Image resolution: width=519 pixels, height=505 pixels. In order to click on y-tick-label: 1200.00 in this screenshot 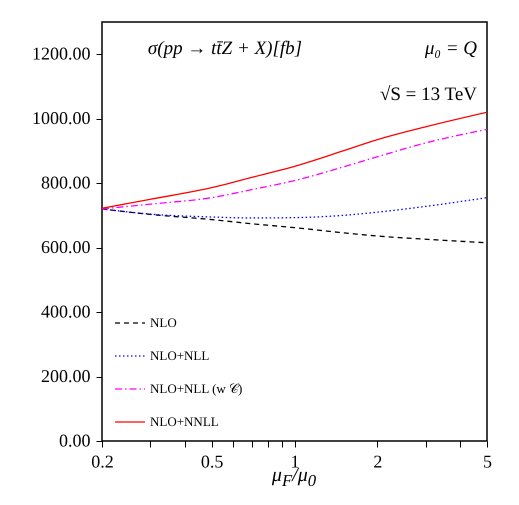, I will do `click(61, 54)`.